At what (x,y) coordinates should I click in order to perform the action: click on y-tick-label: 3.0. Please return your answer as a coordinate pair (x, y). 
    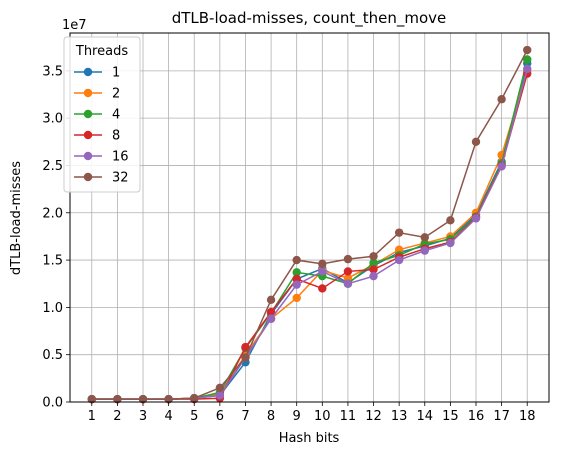
    Looking at the image, I should click on (52, 119).